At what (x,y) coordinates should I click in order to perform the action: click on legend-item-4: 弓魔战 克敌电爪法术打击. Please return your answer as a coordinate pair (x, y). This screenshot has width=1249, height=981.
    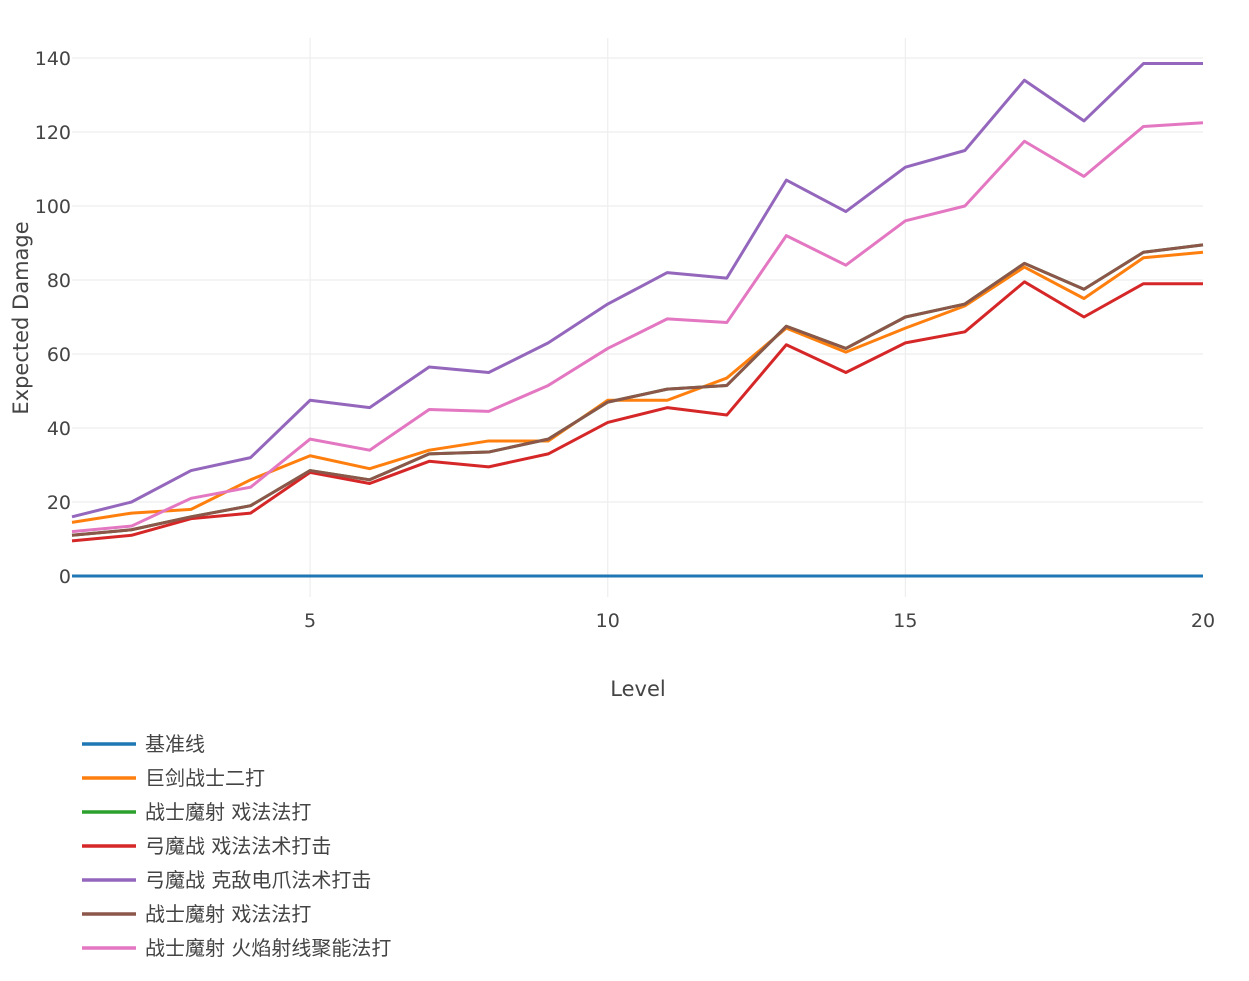
    Looking at the image, I should click on (226, 880).